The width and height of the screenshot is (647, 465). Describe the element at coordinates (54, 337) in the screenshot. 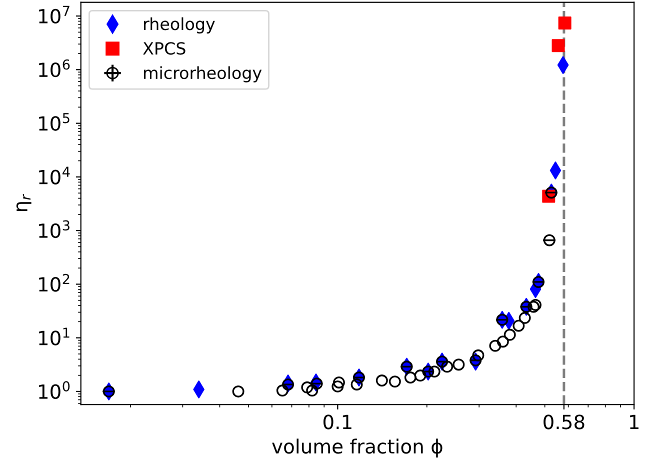

I see `y-tick-label: 10$^{1}$` at that location.